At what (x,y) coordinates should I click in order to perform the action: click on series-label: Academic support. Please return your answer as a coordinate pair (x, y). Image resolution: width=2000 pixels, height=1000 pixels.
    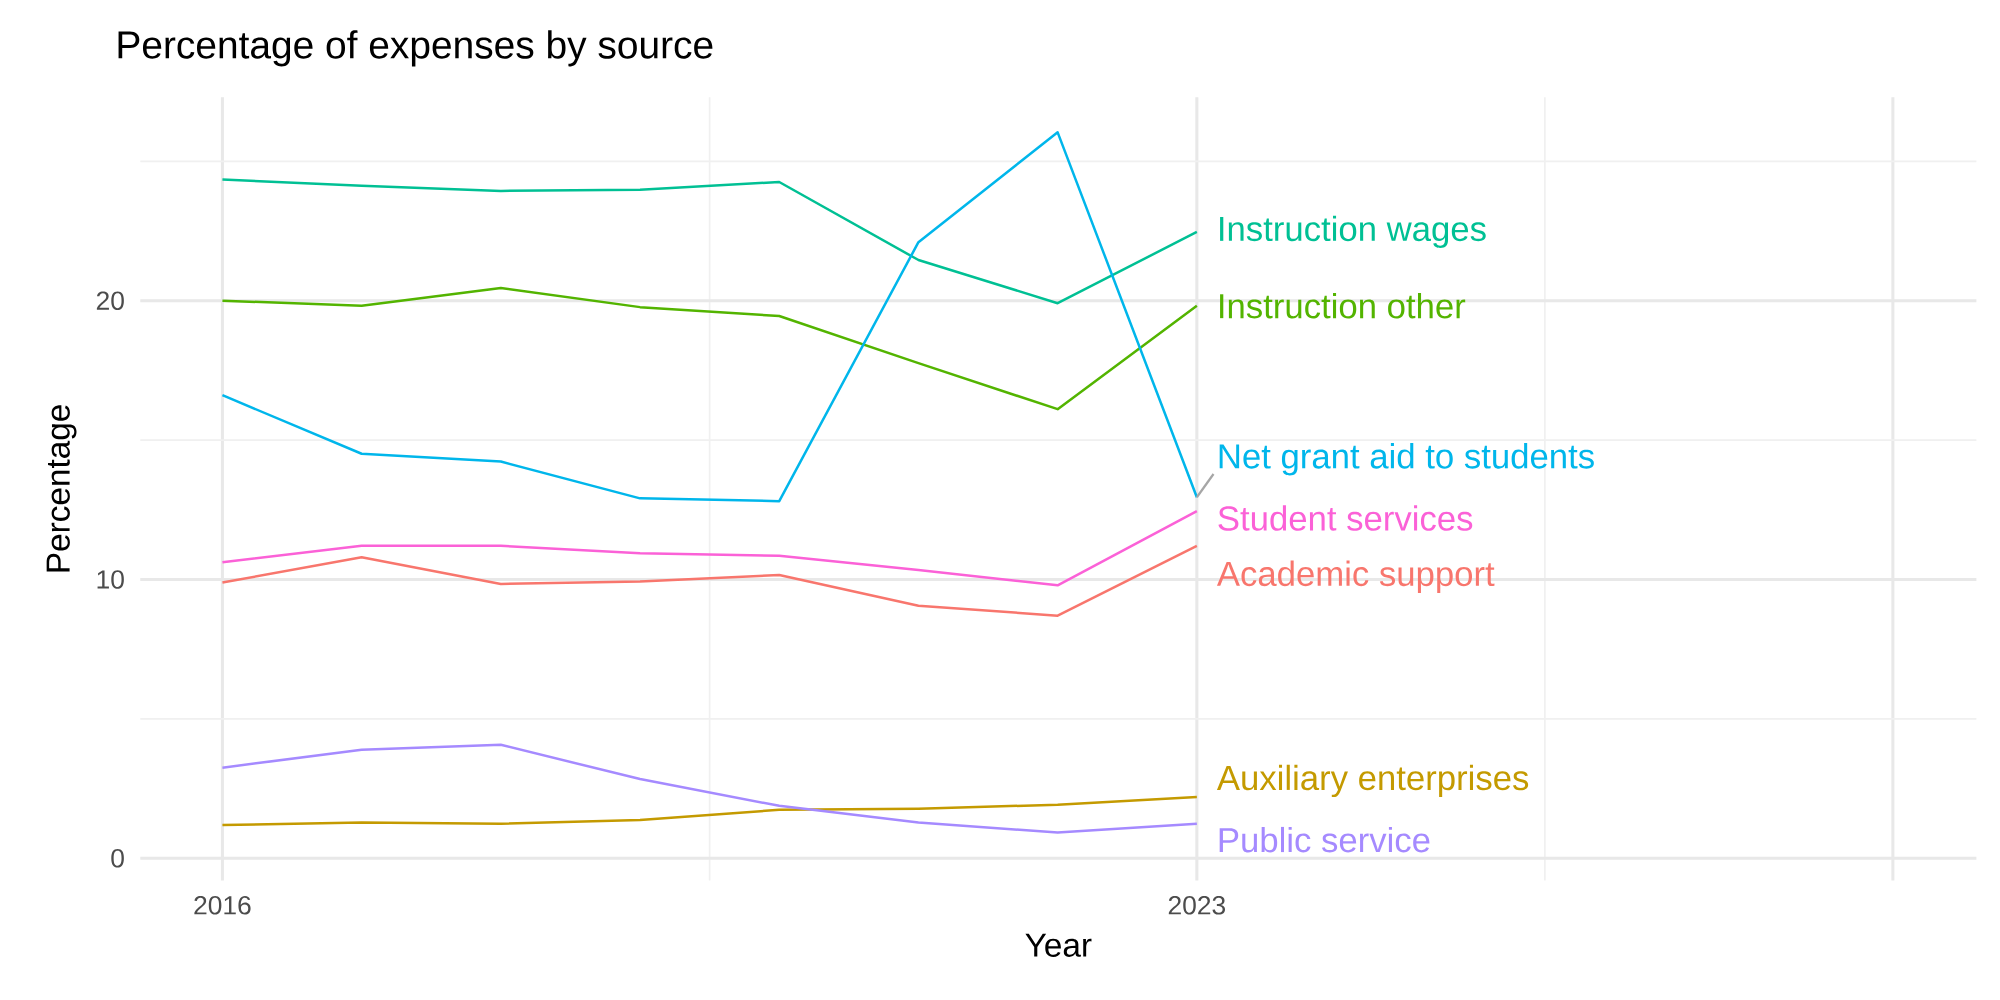
    Looking at the image, I should click on (1355, 576).